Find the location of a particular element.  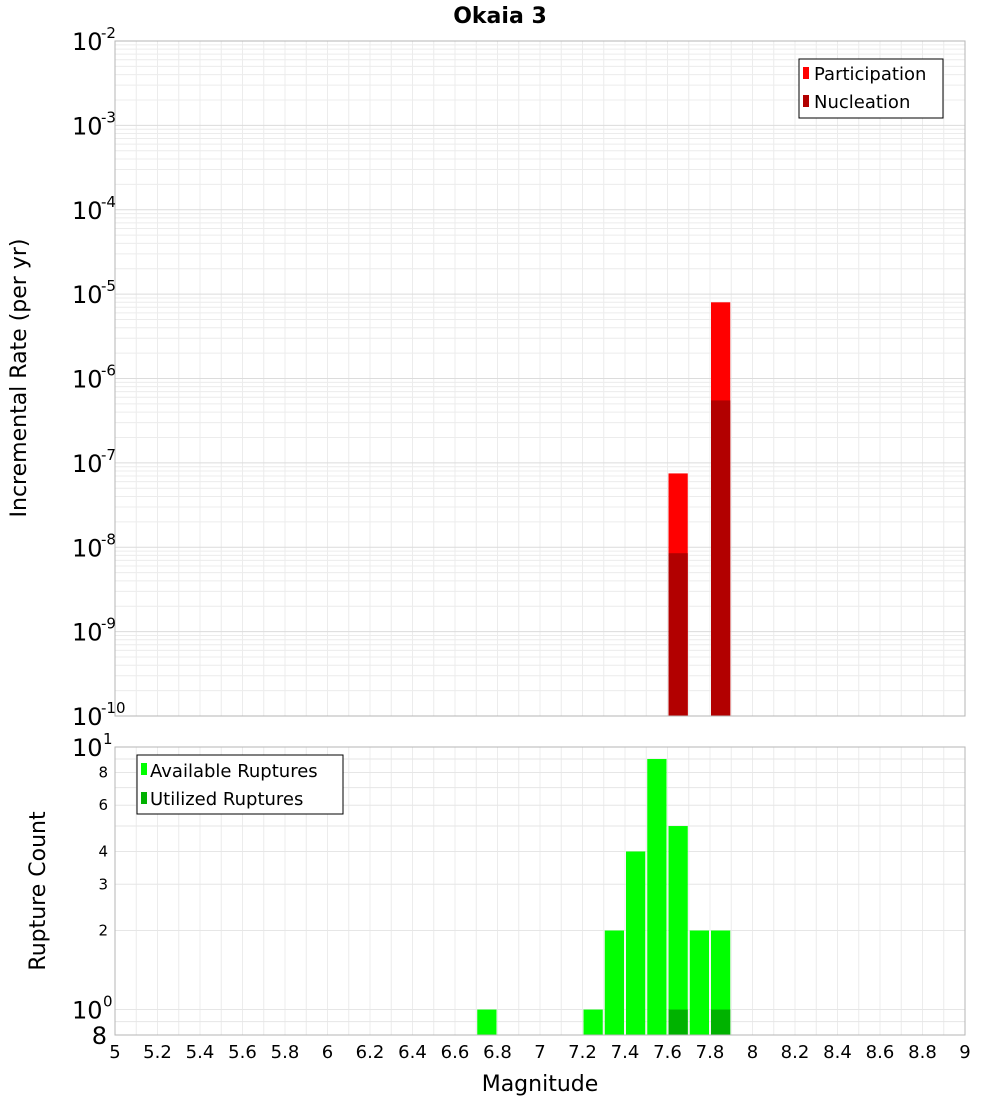

x-tick-14: 7.8 is located at coordinates (710, 1052).